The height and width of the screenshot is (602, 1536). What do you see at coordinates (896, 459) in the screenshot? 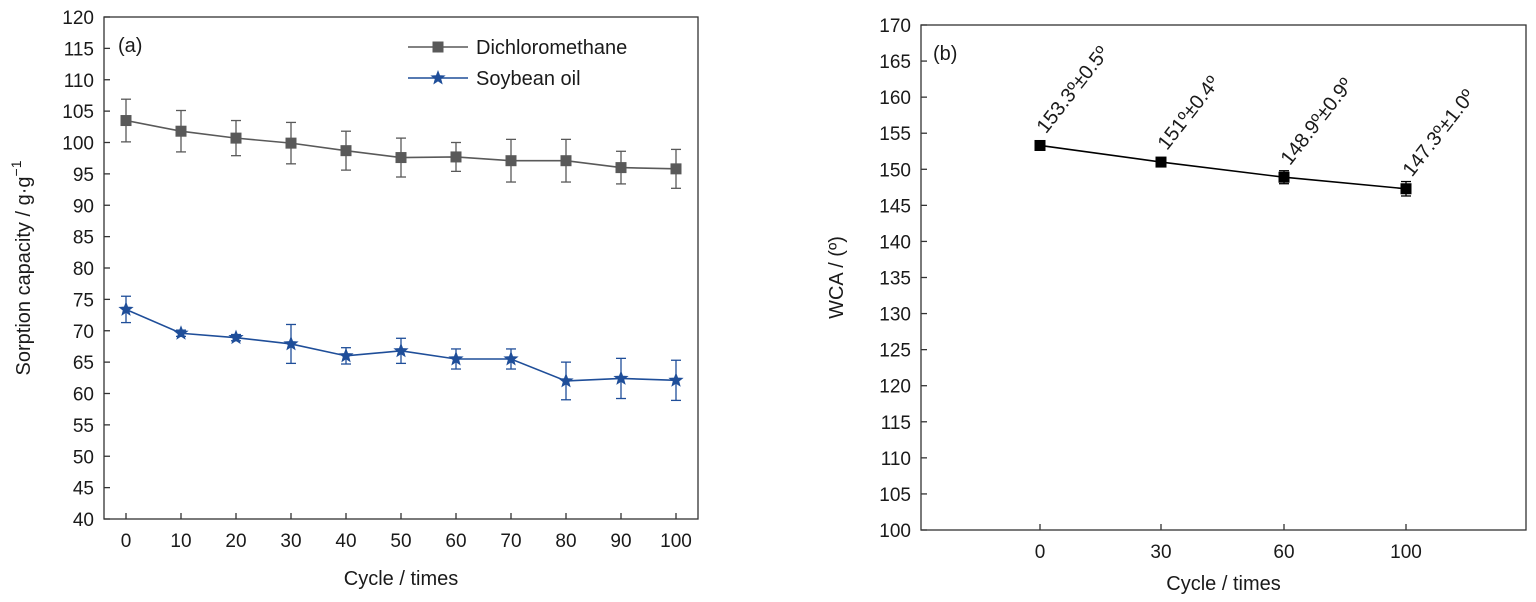
I see `y-tick-label: 110` at bounding box center [896, 459].